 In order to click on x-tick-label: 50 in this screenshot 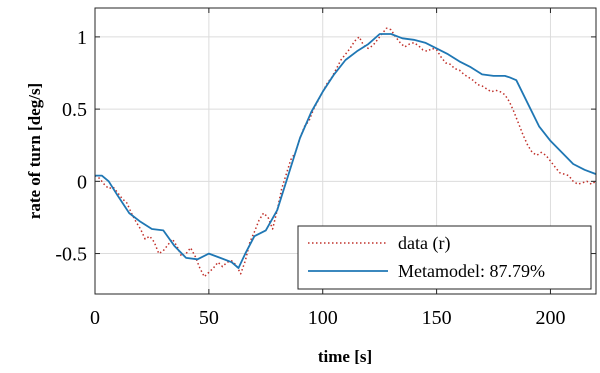, I will do `click(209, 318)`.